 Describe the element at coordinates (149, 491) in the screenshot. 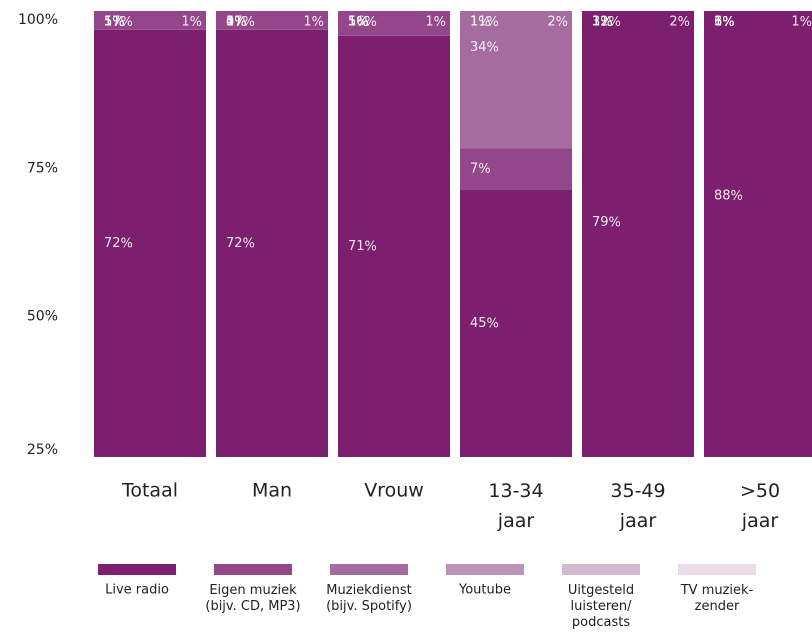

I see `x-tick-label: Totaal` at that location.